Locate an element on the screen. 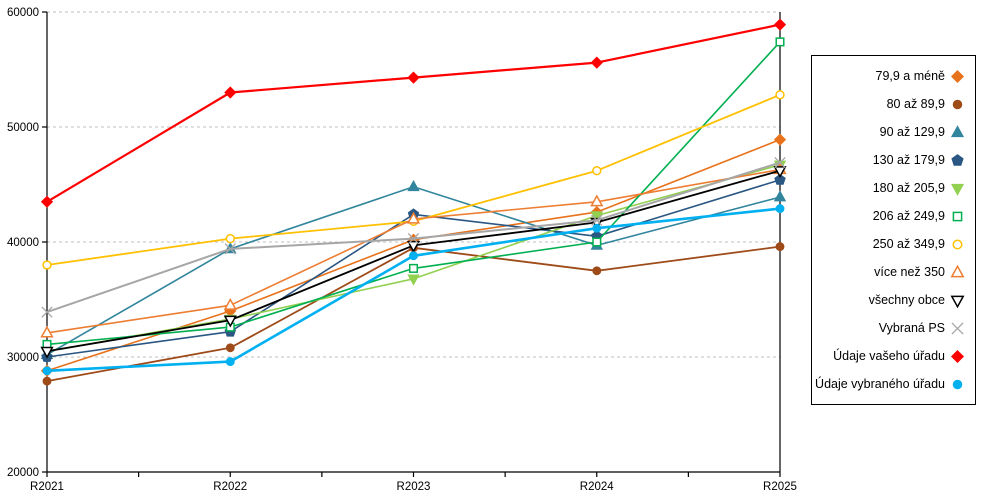  legend-item: 80 až 89,9 is located at coordinates (891, 104).